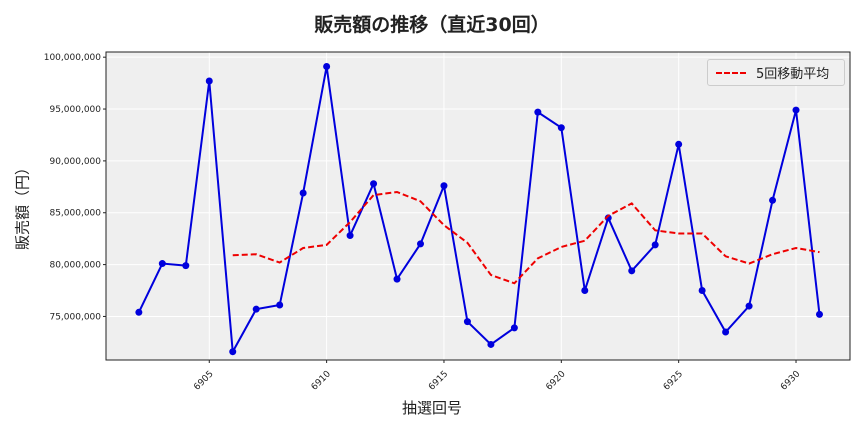  What do you see at coordinates (203, 380) in the screenshot?
I see `x-tick-label: 6905` at bounding box center [203, 380].